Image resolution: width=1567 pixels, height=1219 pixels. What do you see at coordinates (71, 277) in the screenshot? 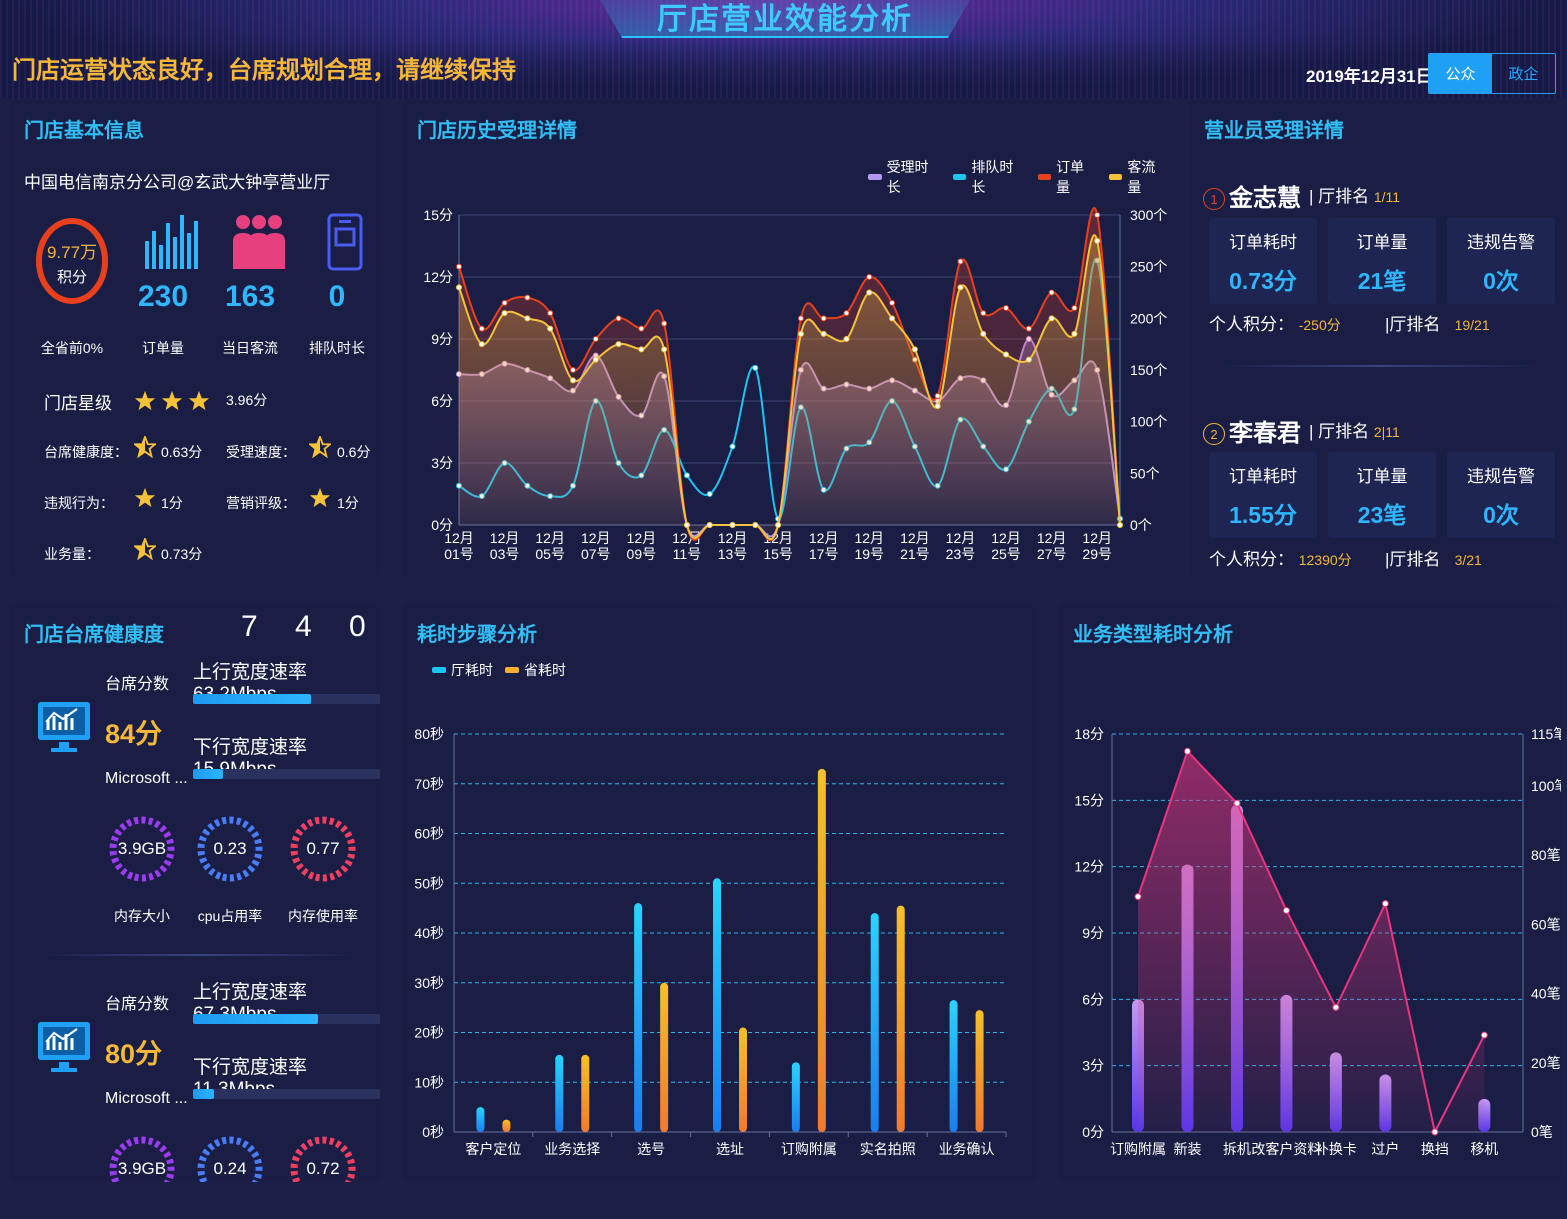
I see `score-unit: 积分` at bounding box center [71, 277].